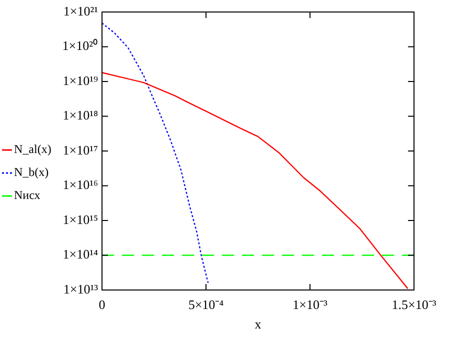 The height and width of the screenshot is (337, 452). I want to click on legend-label: Nисх, so click(27, 195).